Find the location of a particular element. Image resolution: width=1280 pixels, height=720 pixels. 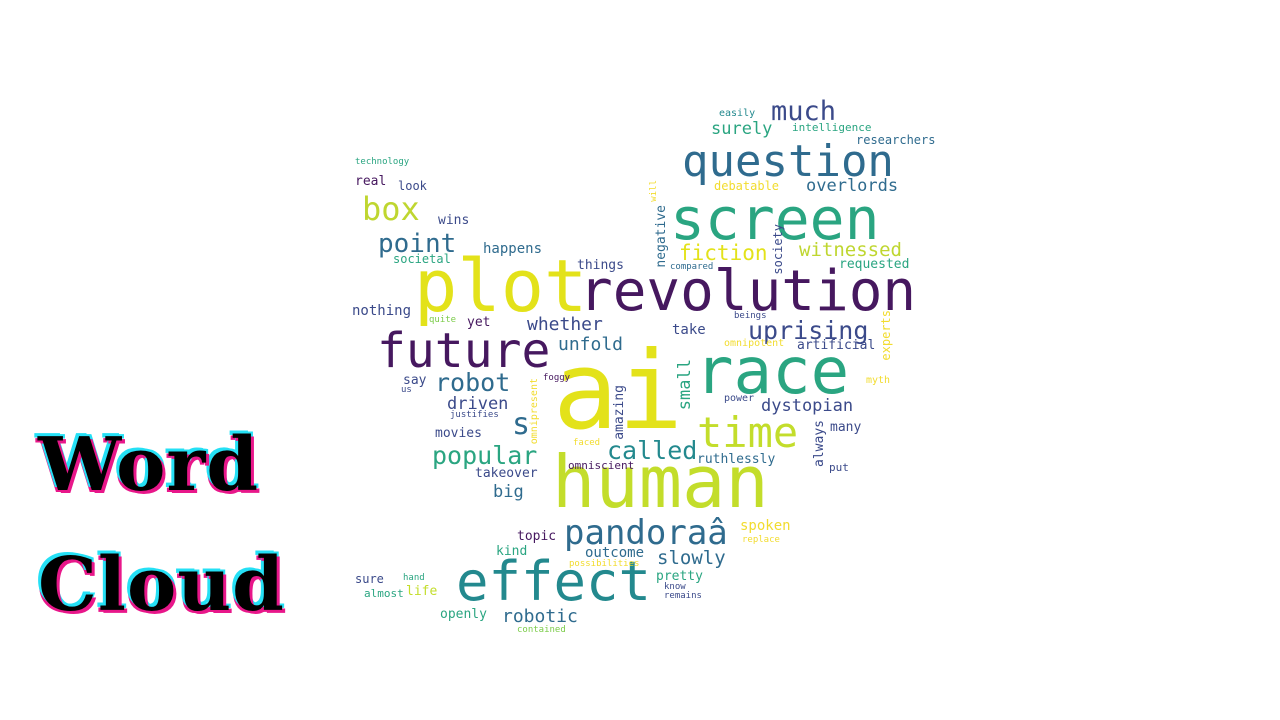

word-much: much is located at coordinates (804, 111).